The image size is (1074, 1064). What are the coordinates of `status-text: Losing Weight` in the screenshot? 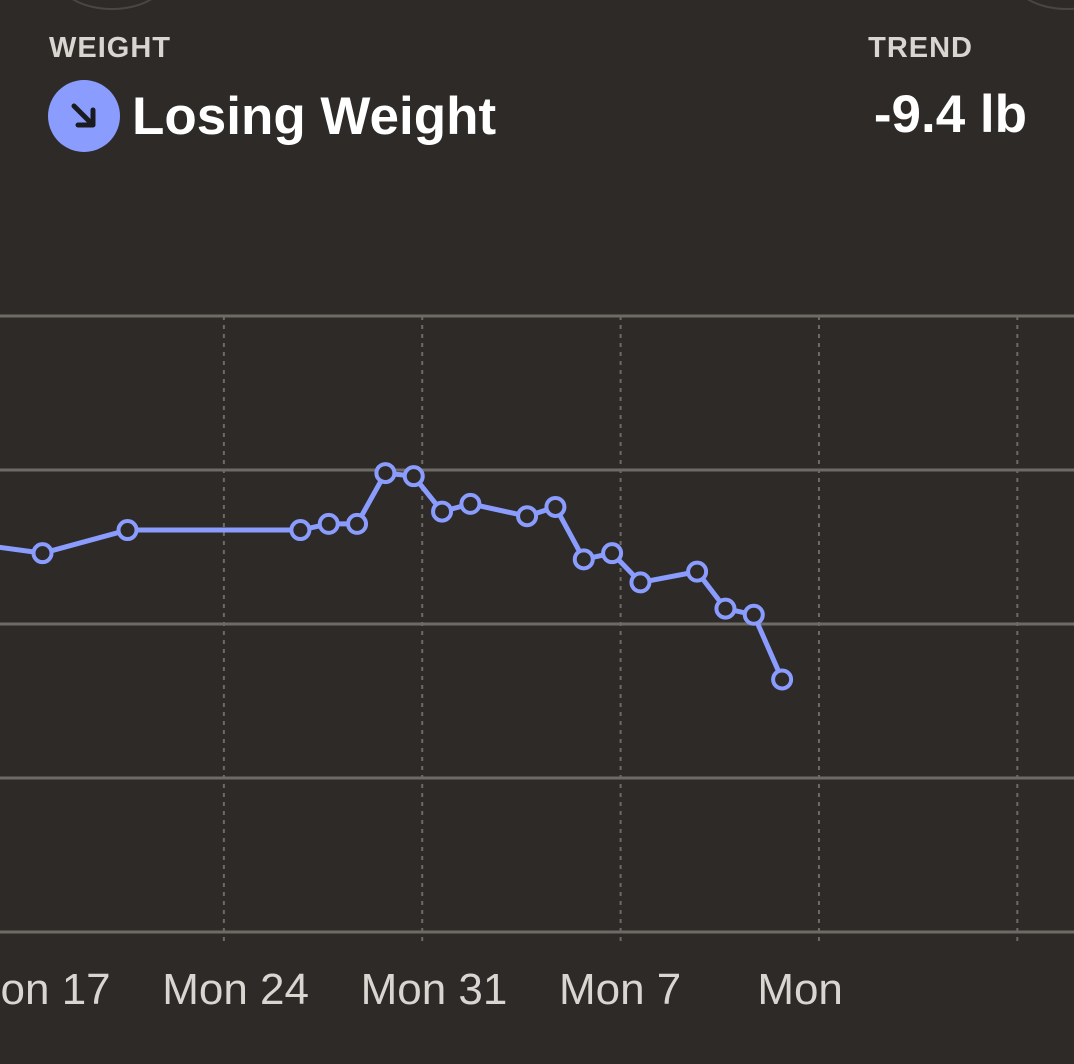 It's located at (314, 116).